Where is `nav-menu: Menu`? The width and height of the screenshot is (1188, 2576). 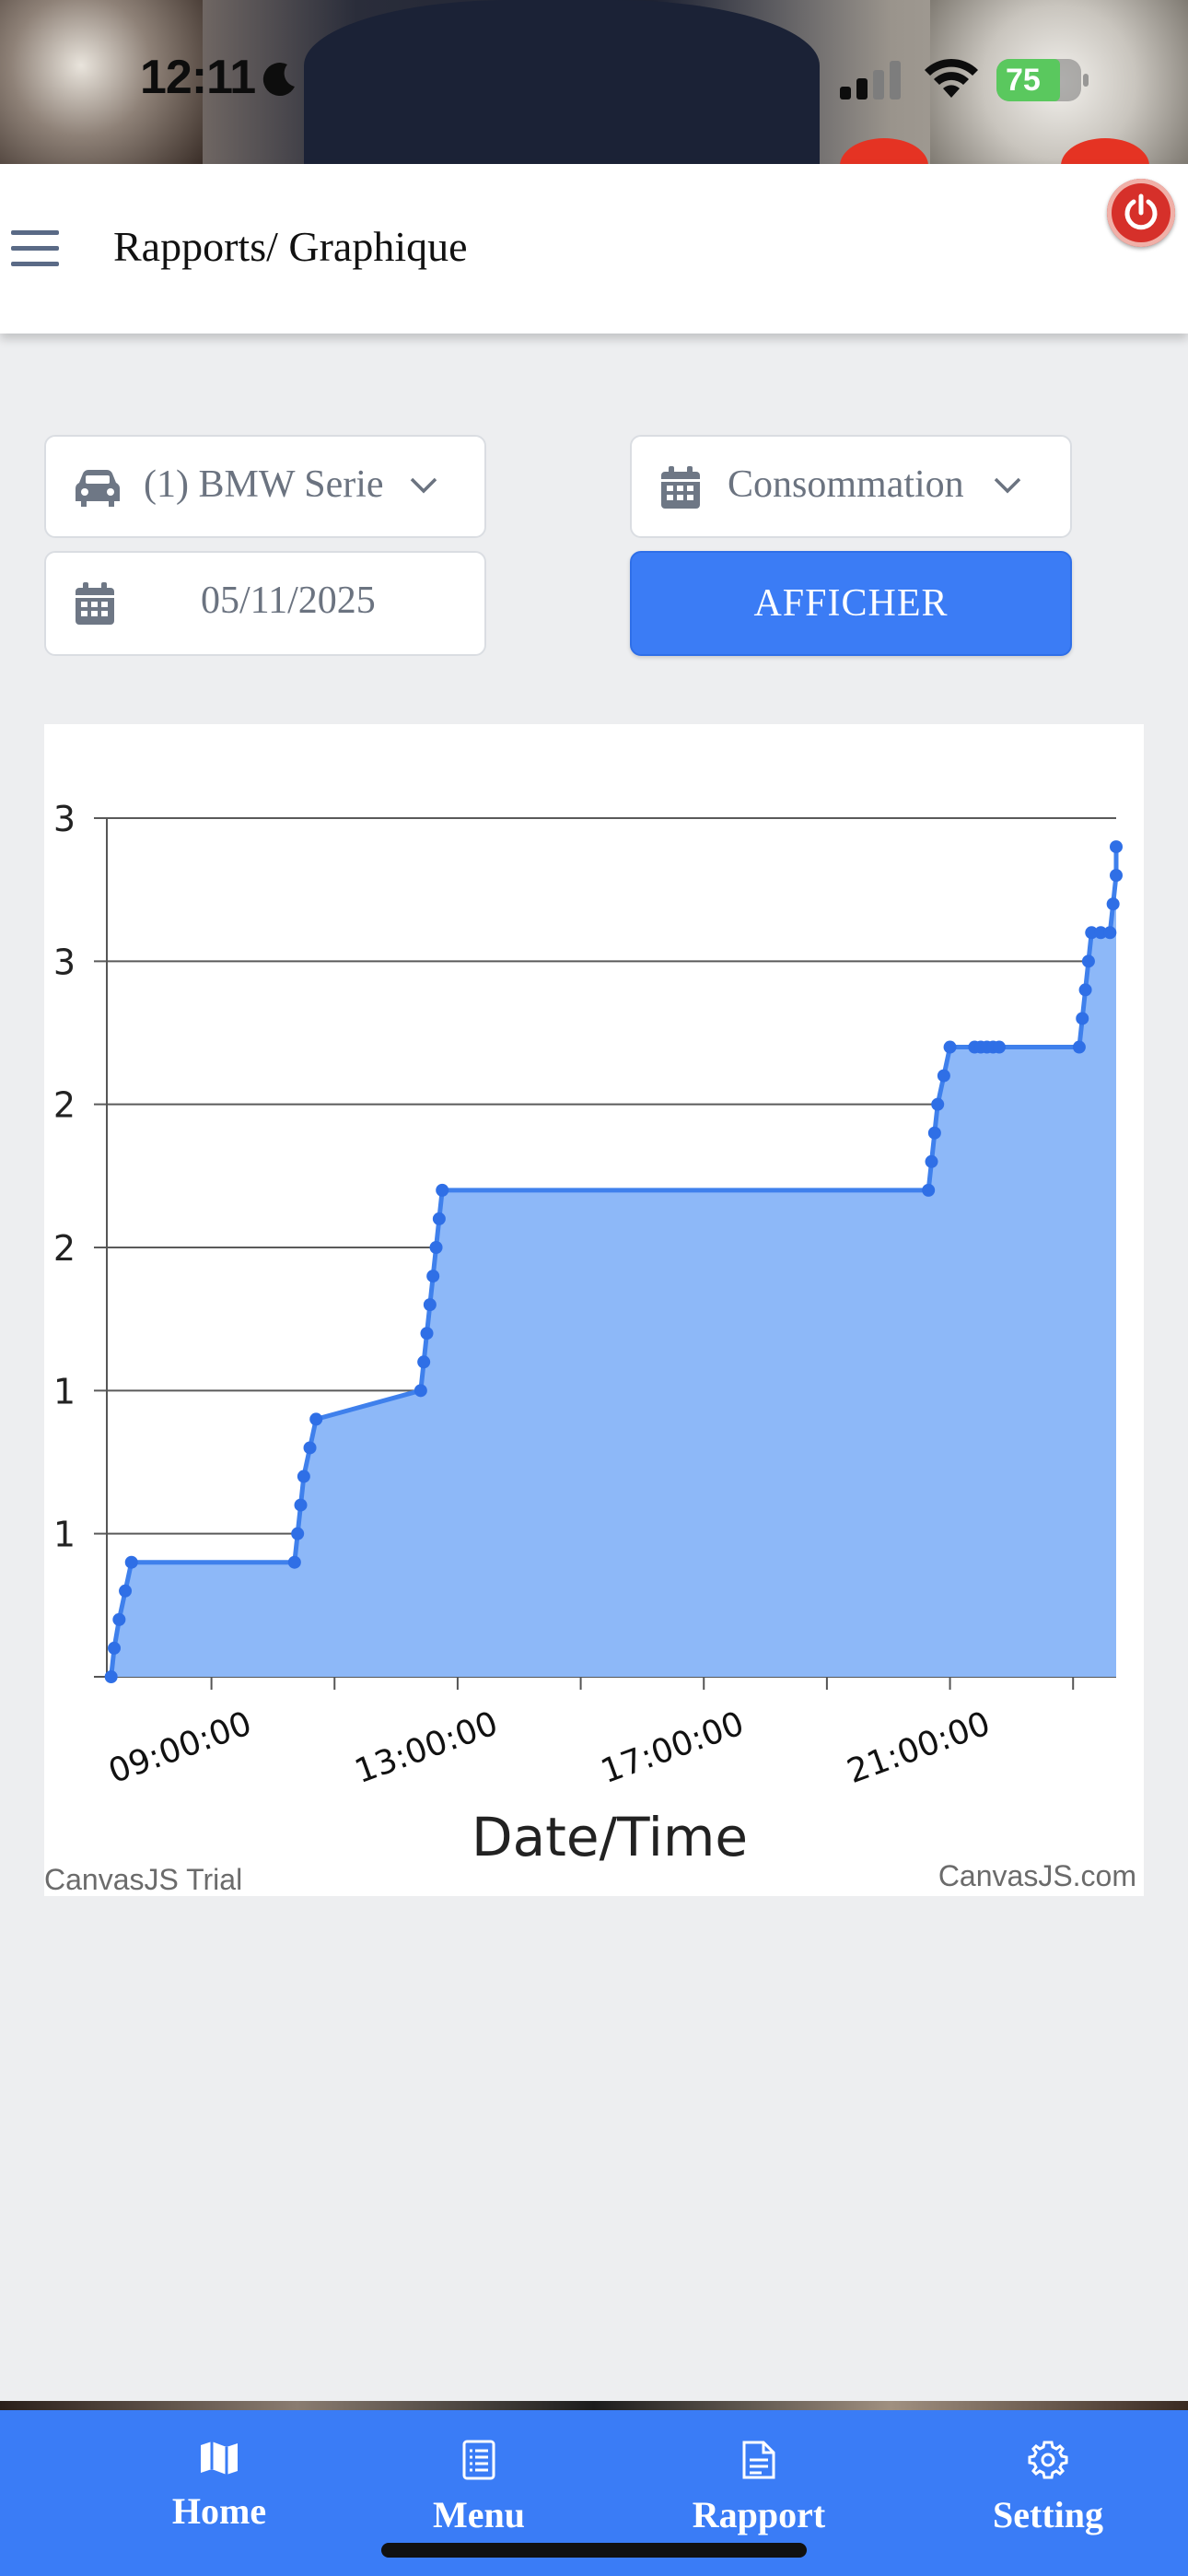
nav-menu: Menu is located at coordinates (479, 2488).